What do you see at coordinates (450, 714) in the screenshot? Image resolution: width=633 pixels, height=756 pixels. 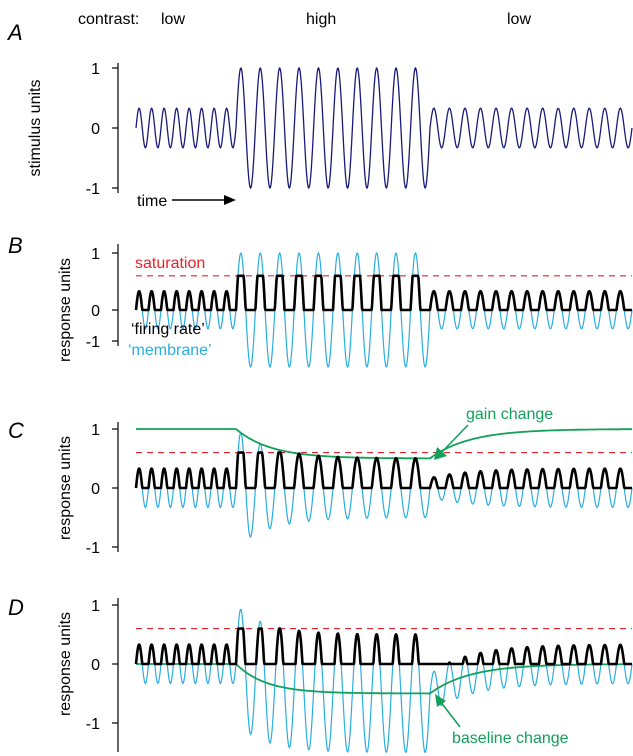 I see `baseline-change-arrow-shaft` at bounding box center [450, 714].